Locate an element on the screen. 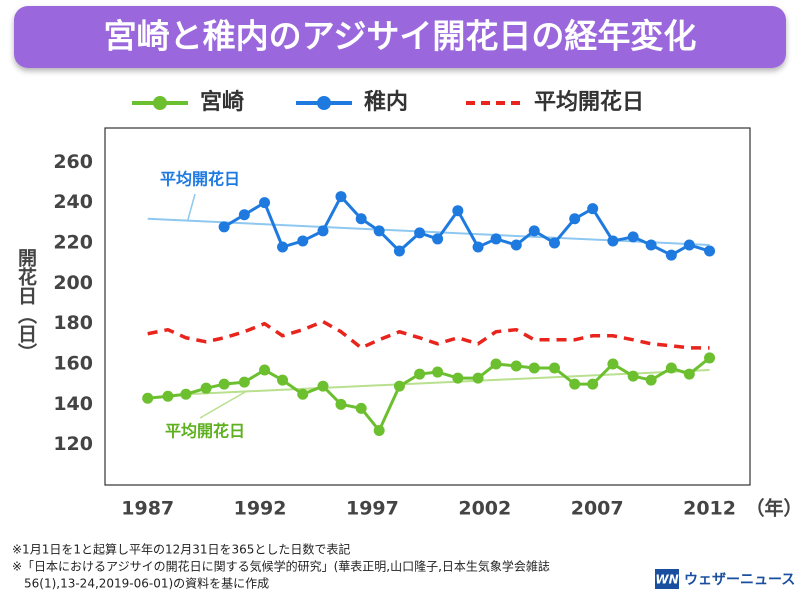  x-tick-label: 2002 is located at coordinates (484, 509).